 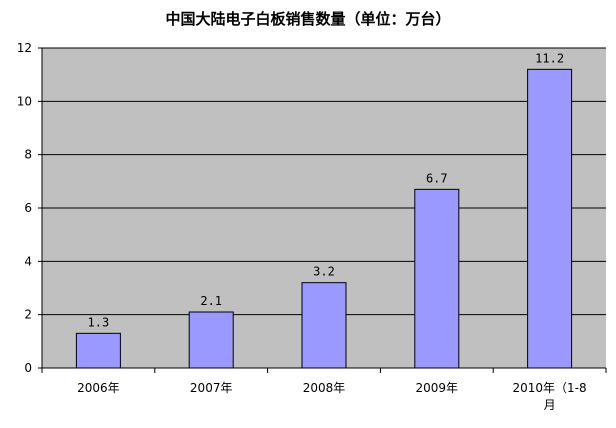 I want to click on chart-title: 中国大陆电子白板销售数量（单位：万台）, so click(x=307, y=19).